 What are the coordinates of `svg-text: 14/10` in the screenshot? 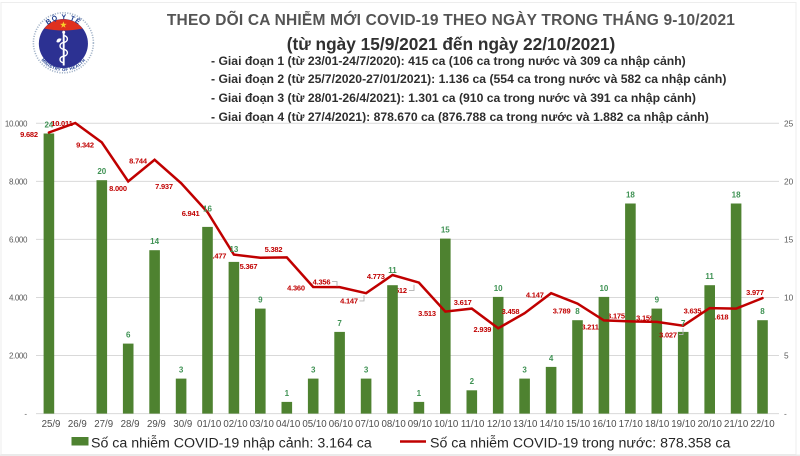 It's located at (552, 424).